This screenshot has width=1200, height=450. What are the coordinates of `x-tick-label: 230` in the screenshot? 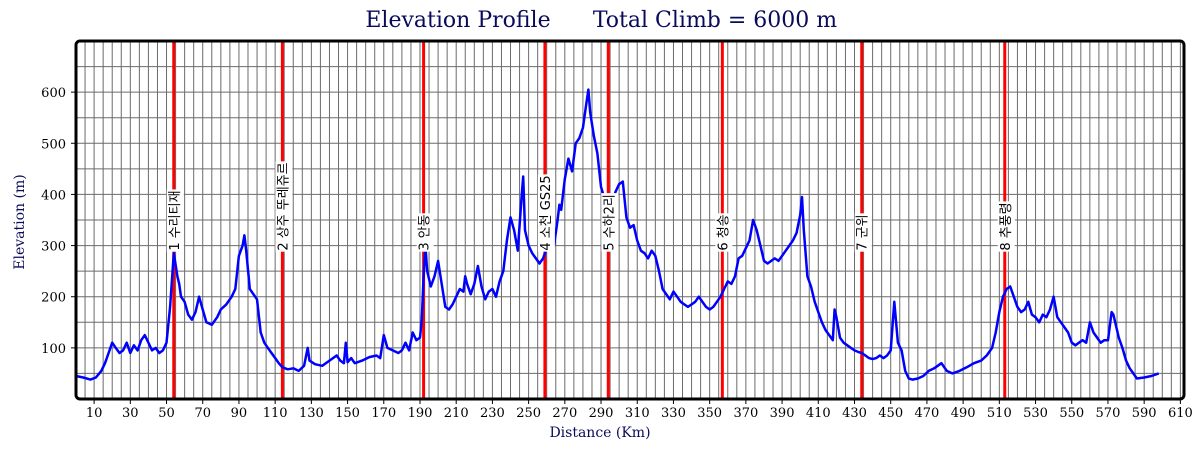 It's located at (492, 413).